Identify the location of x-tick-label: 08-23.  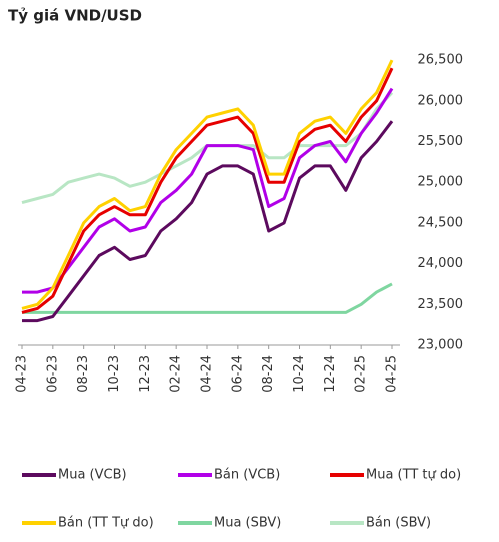
(83, 374).